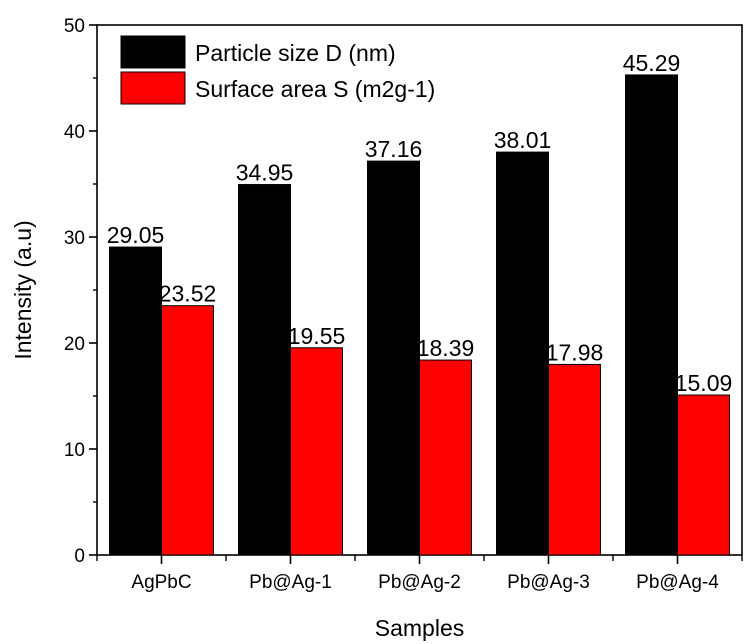  What do you see at coordinates (74, 26) in the screenshot?
I see `y-tick-label: 50` at bounding box center [74, 26].